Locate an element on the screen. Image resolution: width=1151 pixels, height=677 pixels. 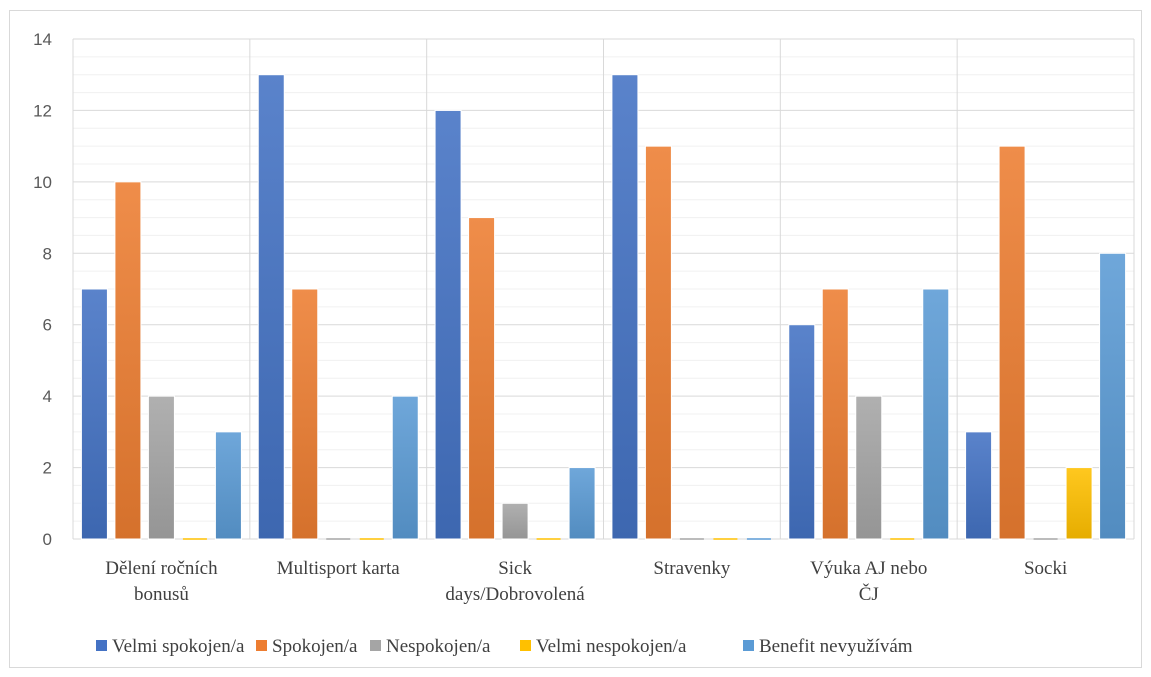
y-tick-label: 8 is located at coordinates (47, 253).